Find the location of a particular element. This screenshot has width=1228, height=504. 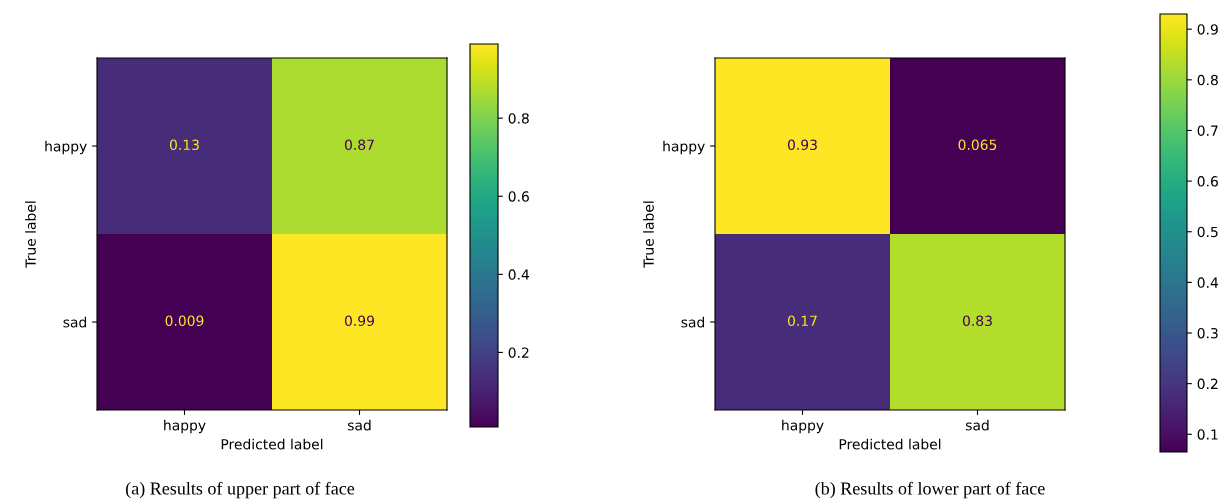

color-bar-label: 0.9 is located at coordinates (1207, 29).